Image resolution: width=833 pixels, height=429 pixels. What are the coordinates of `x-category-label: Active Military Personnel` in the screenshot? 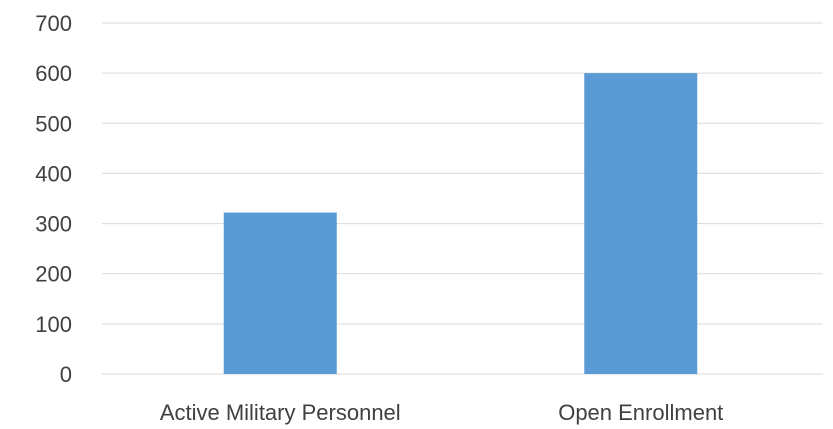 It's located at (280, 412).